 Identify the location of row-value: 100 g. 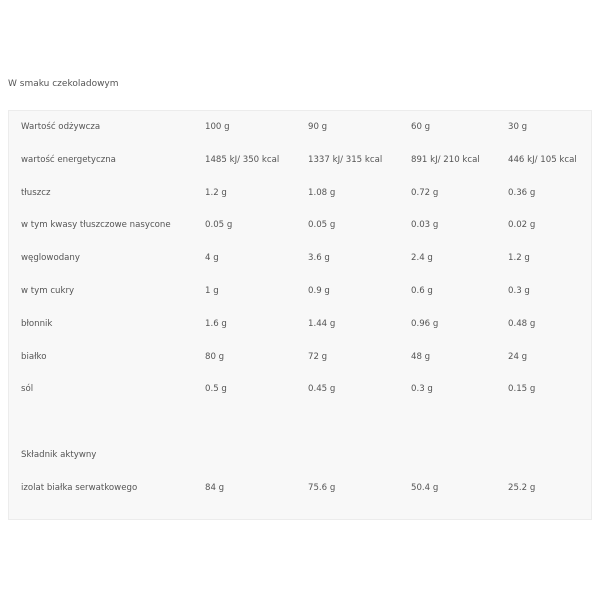
(217, 127).